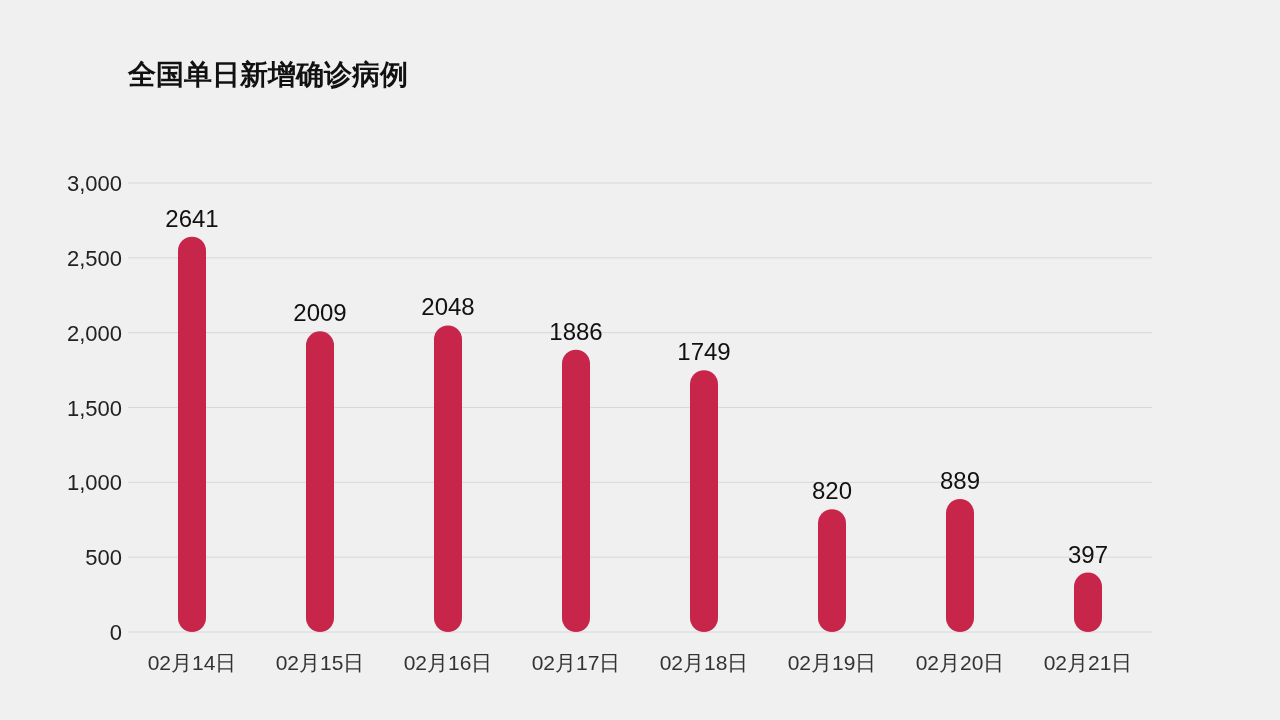 This screenshot has height=720, width=1280. Describe the element at coordinates (103, 558) in the screenshot. I see `y-tick-label: 500` at that location.